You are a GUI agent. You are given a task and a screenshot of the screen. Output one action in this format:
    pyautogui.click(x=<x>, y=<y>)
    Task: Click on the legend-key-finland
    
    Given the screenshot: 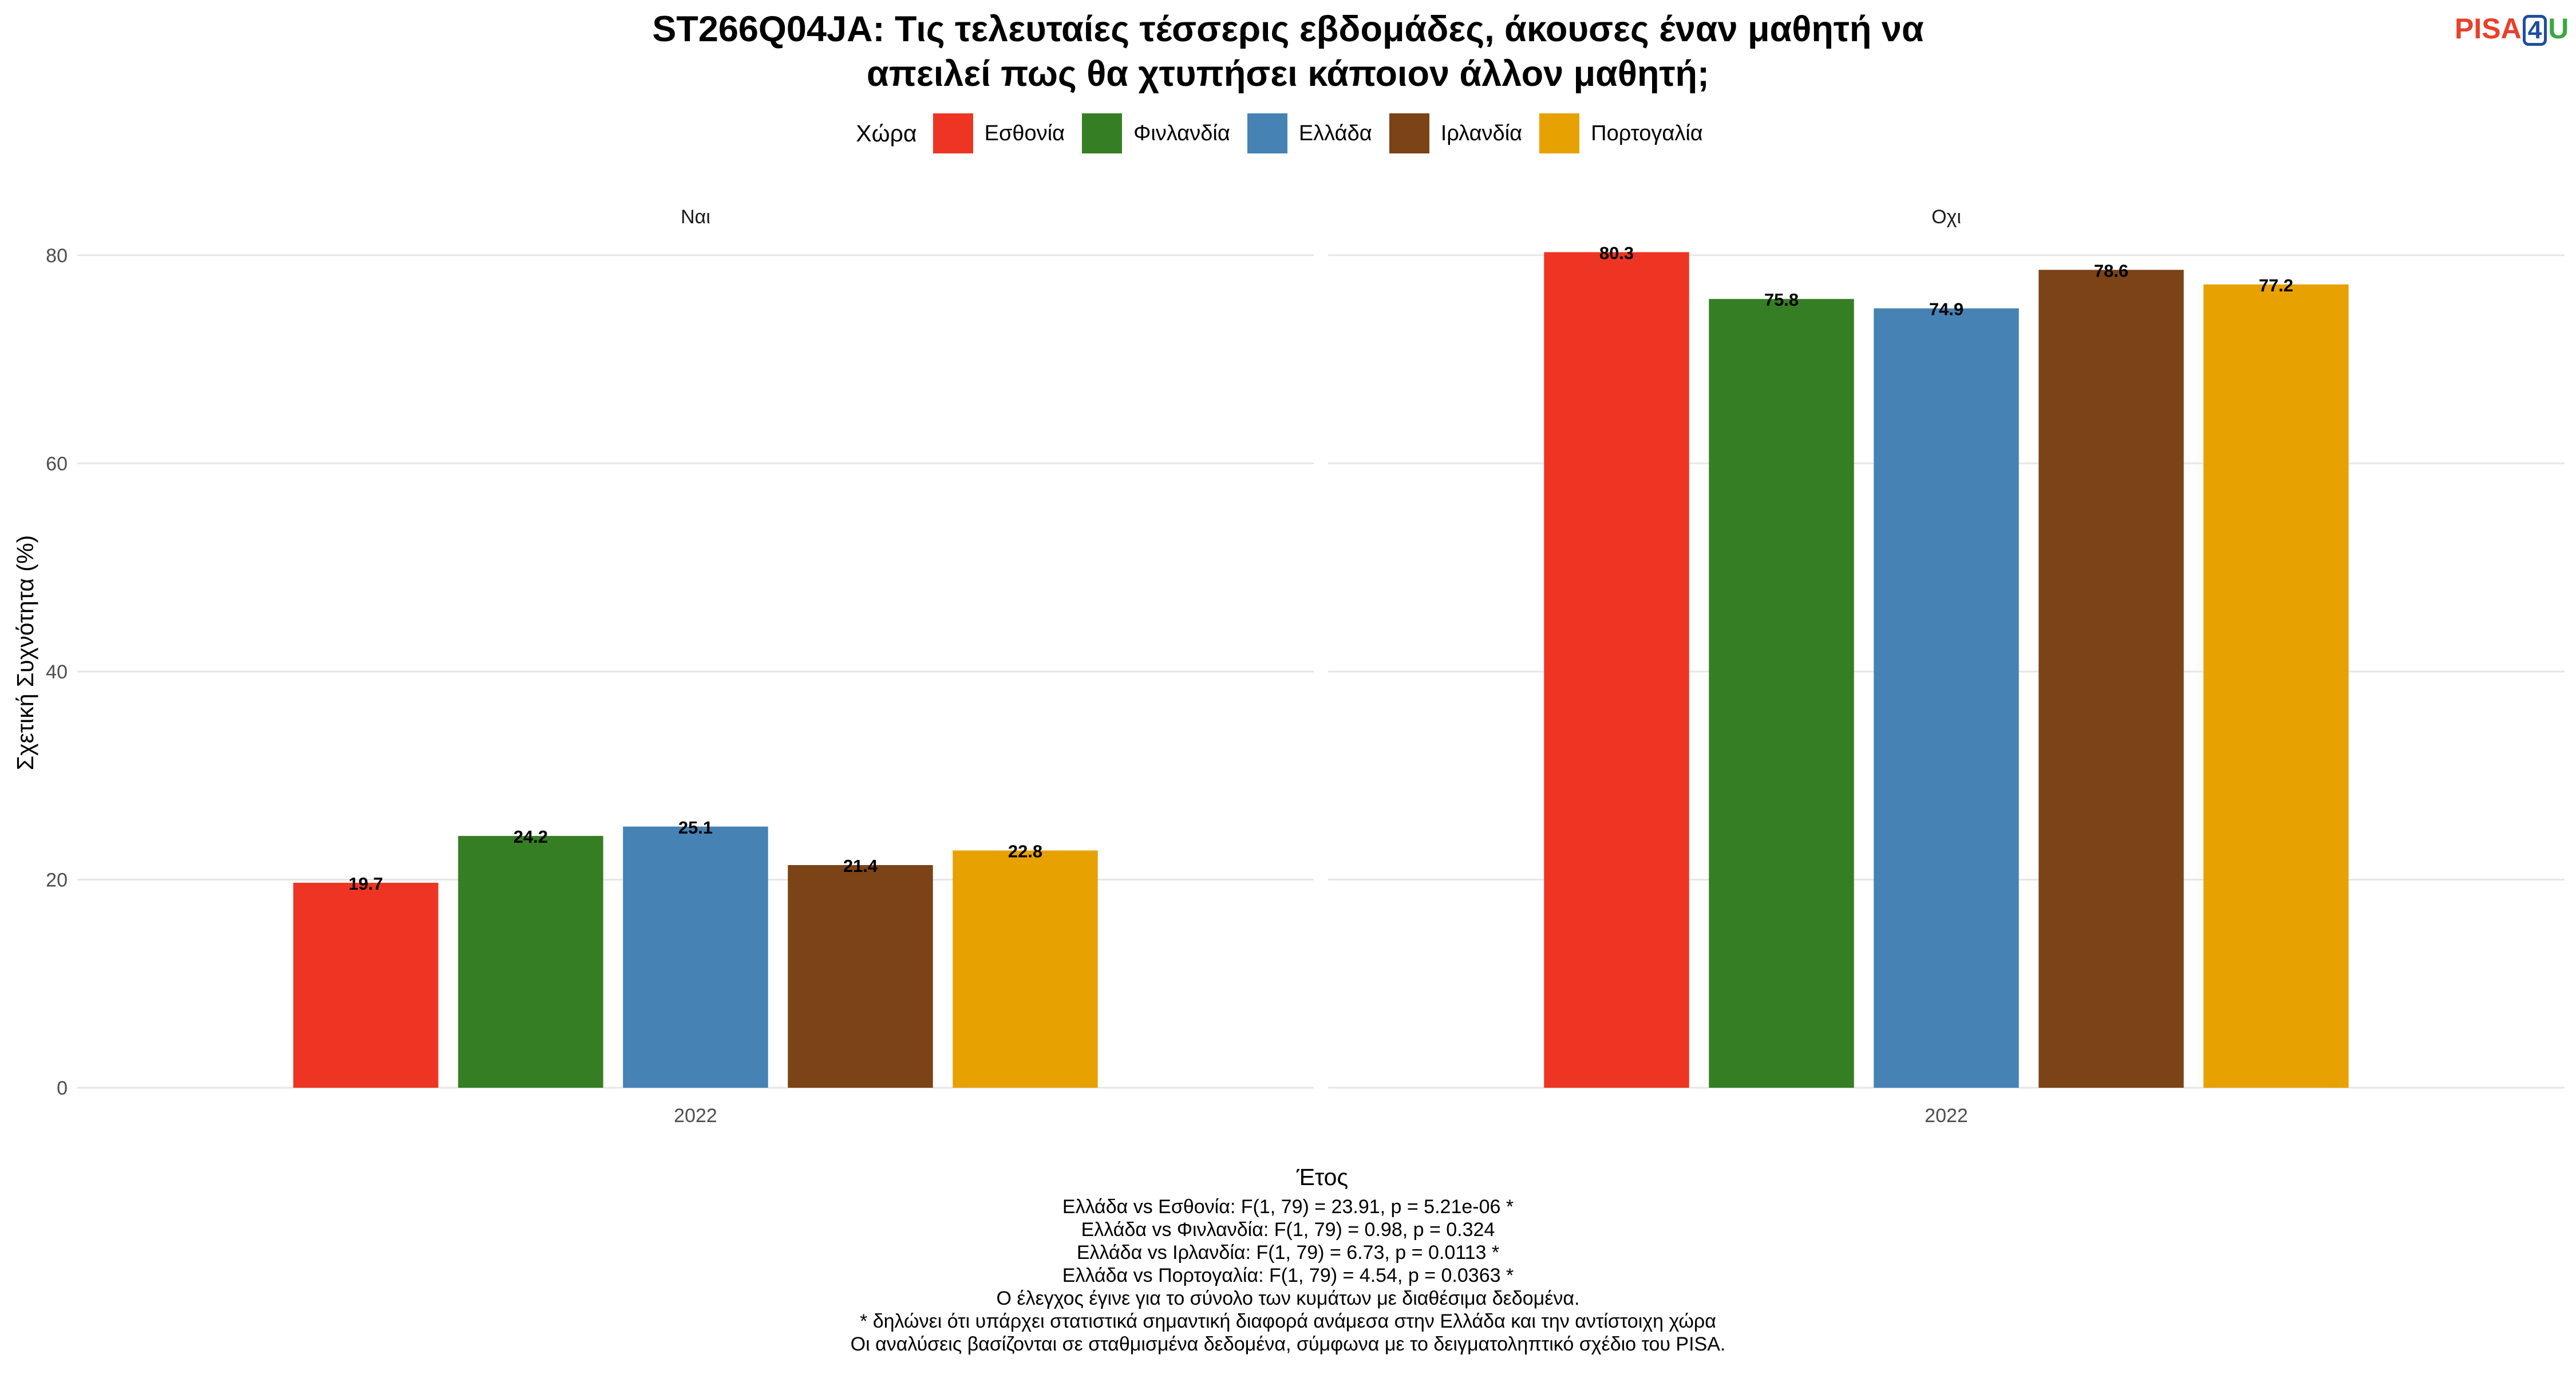 What is the action you would take?
    pyautogui.click(x=1102, y=133)
    